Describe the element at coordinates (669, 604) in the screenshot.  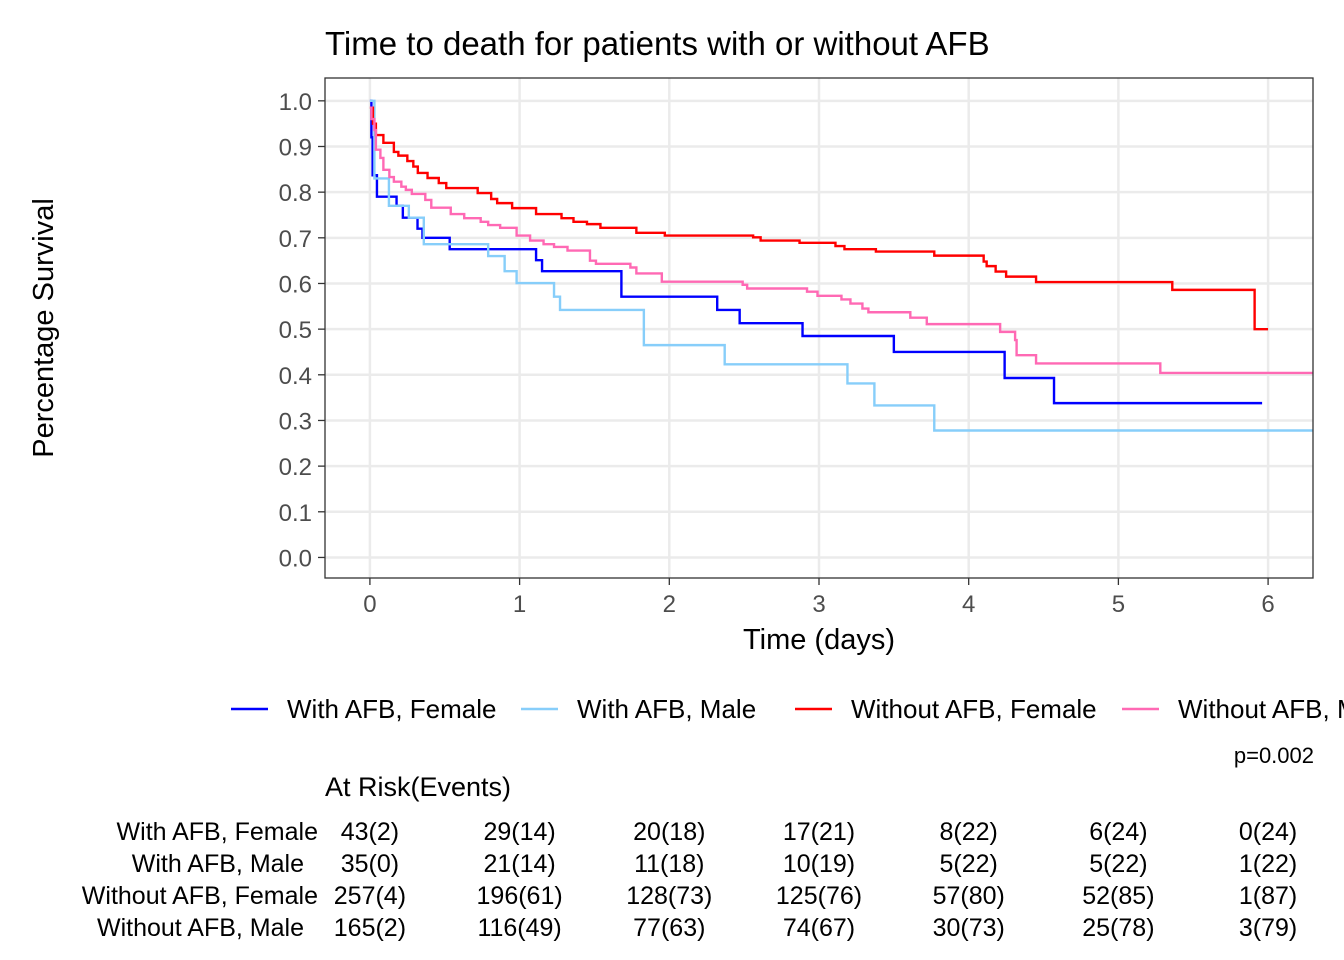
I see `x-tick-label: 2` at that location.